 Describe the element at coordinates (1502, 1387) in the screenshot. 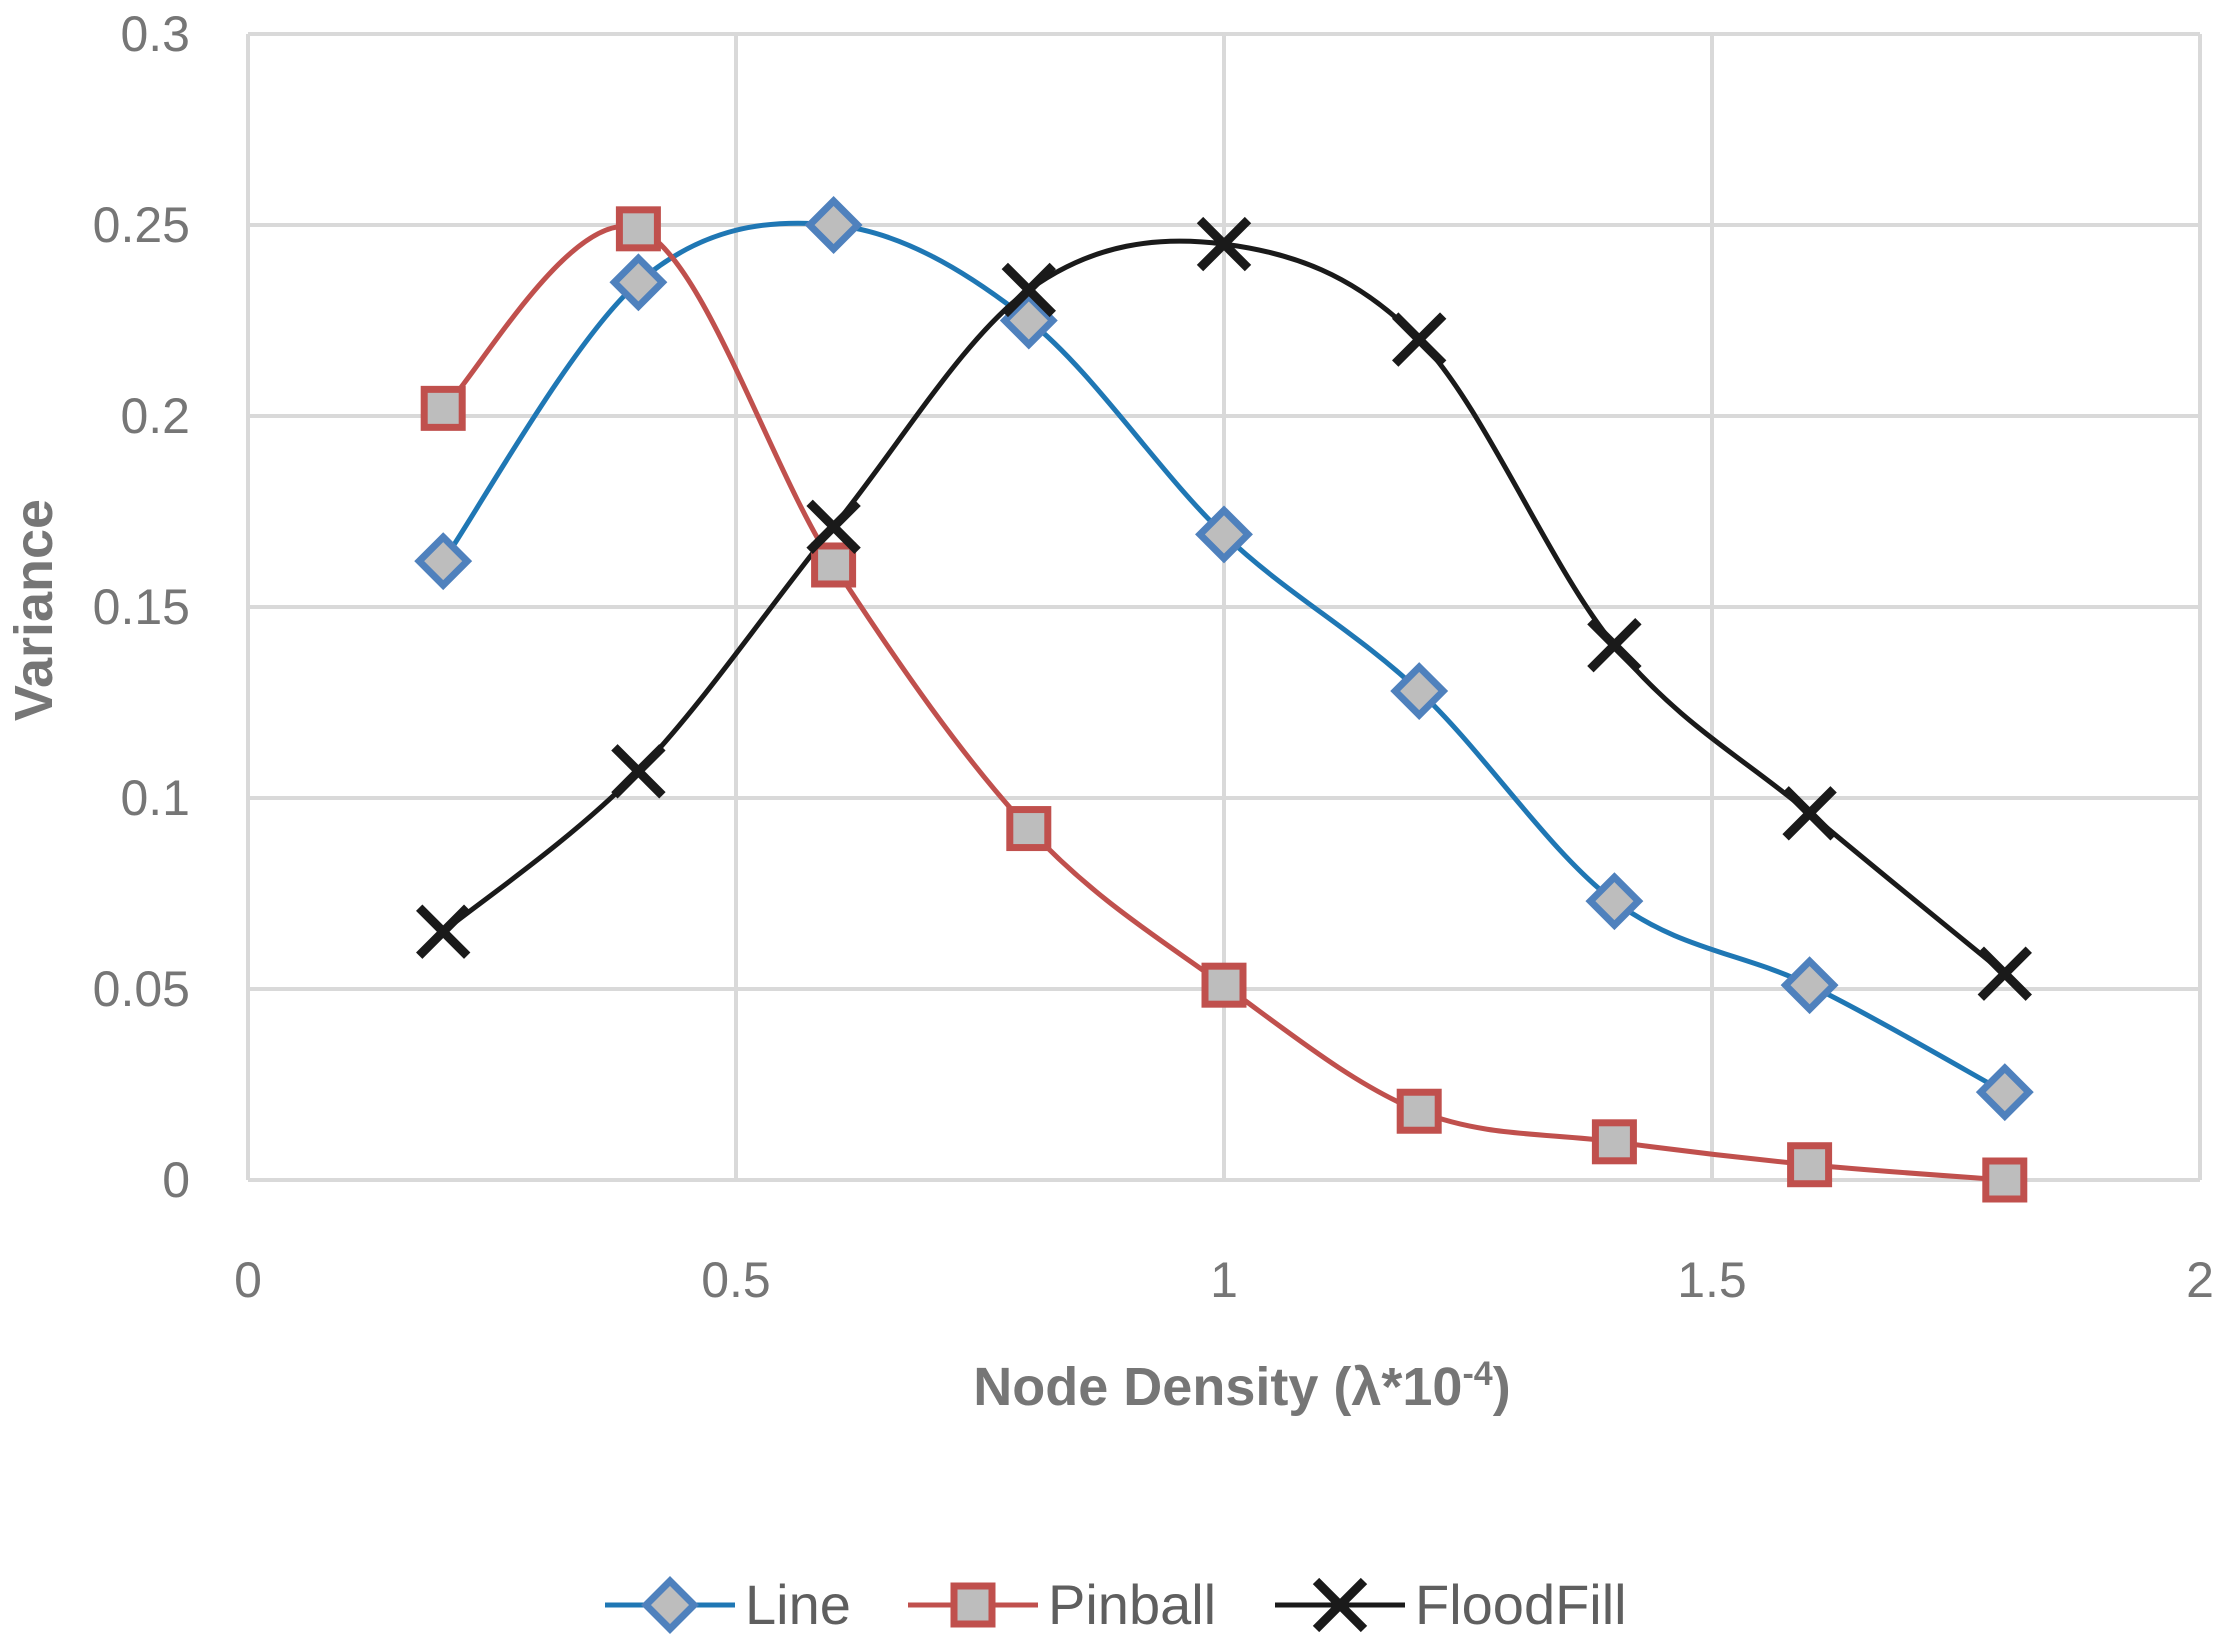

I see `x-axis-title-suffix: )` at that location.